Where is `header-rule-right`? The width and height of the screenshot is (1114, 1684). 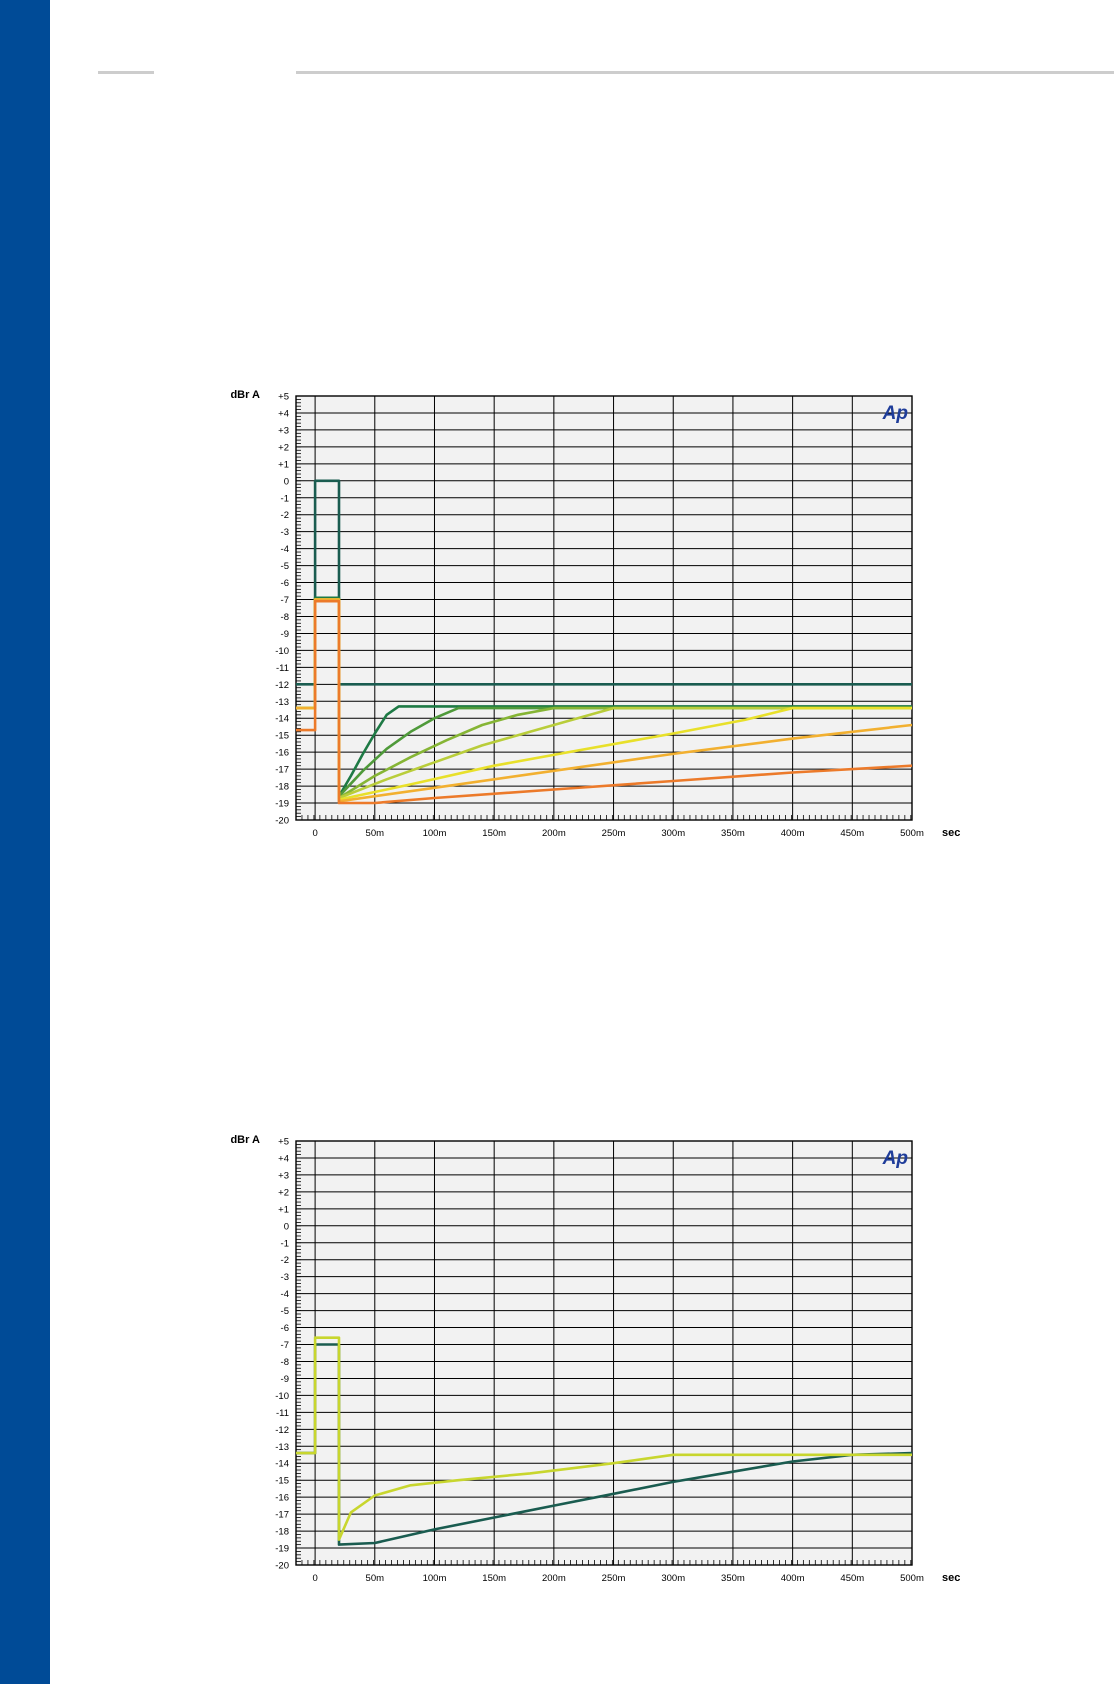
header-rule-right is located at coordinates (705, 72).